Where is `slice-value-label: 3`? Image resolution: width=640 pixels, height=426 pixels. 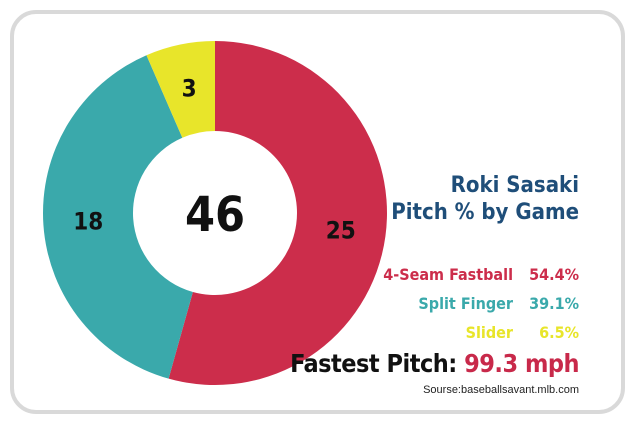 slice-value-label: 3 is located at coordinates (189, 89).